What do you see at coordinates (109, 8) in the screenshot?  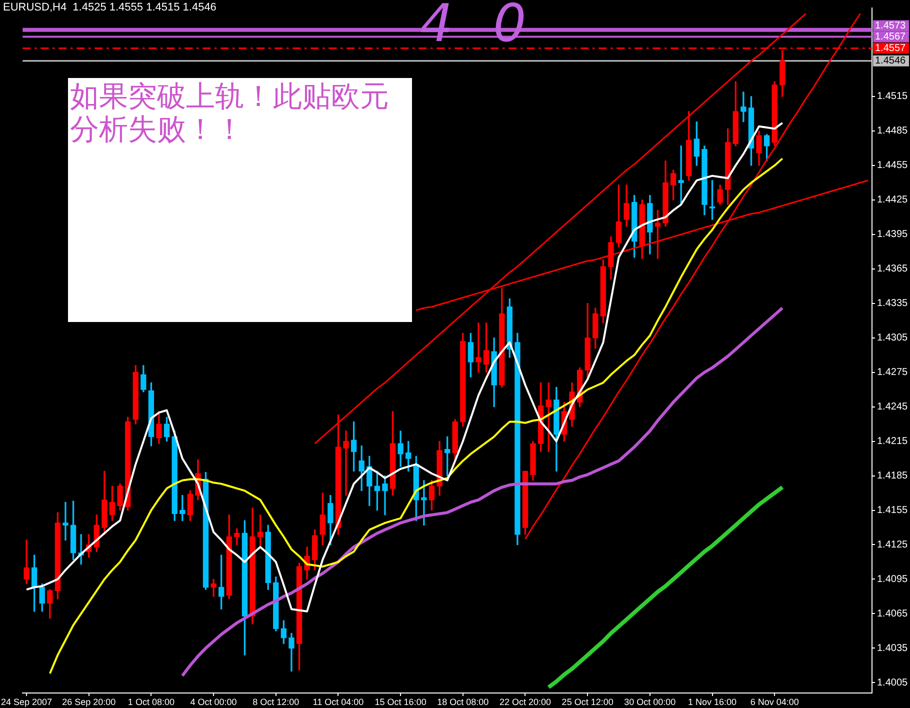 I see `chart-title: EURUSD,H4 1.4525 1.4555 1.4515 1.4546` at bounding box center [109, 8].